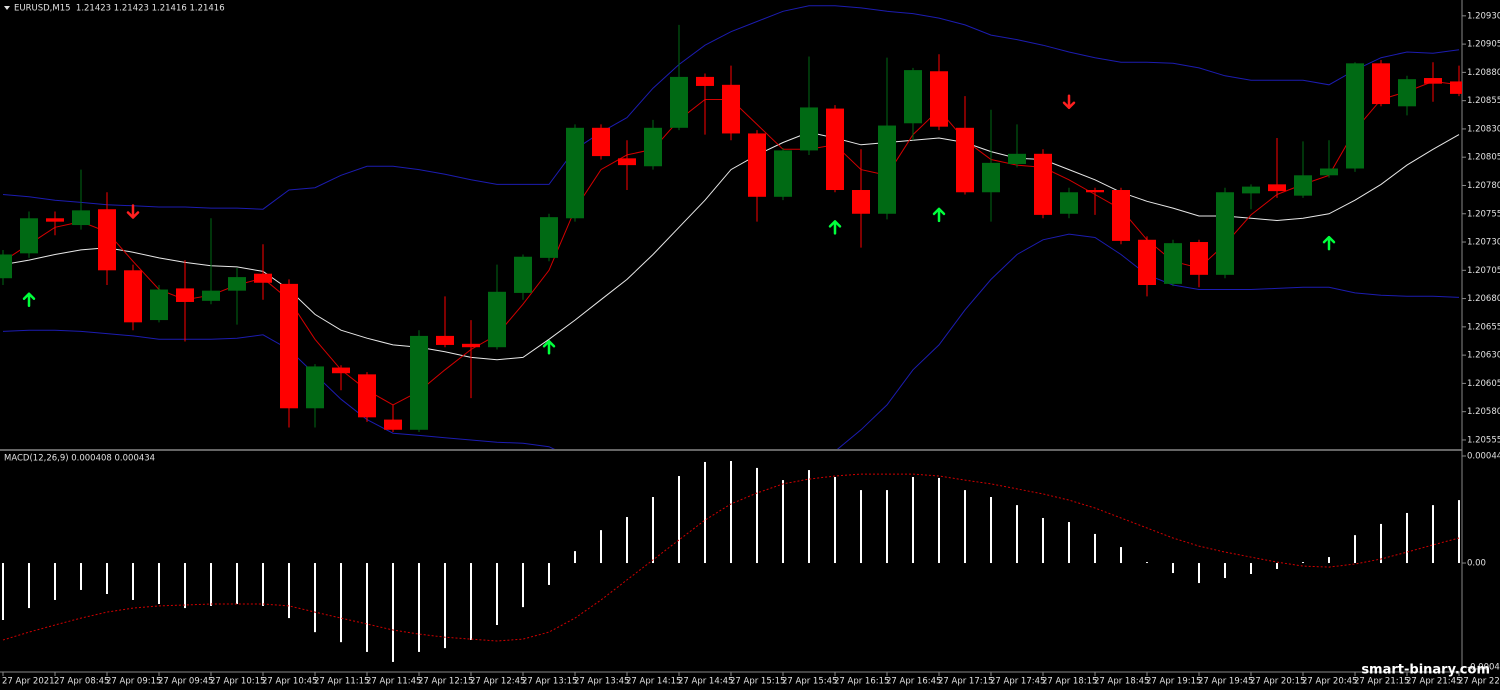  I want to click on y-tick-label: 1.20605, so click(1483, 384).